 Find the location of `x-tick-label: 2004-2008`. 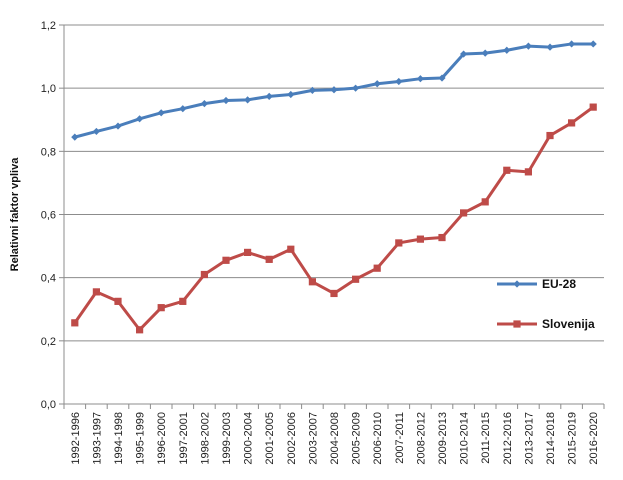

x-tick-label: 2004-2008 is located at coordinates (335, 438).